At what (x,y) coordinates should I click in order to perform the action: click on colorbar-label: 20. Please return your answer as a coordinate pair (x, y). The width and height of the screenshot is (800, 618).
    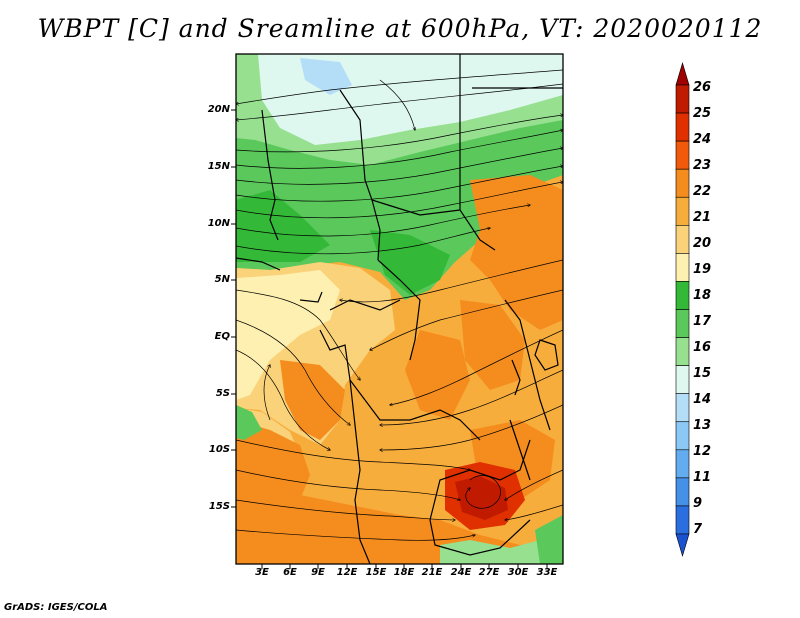
    Looking at the image, I should click on (702, 243).